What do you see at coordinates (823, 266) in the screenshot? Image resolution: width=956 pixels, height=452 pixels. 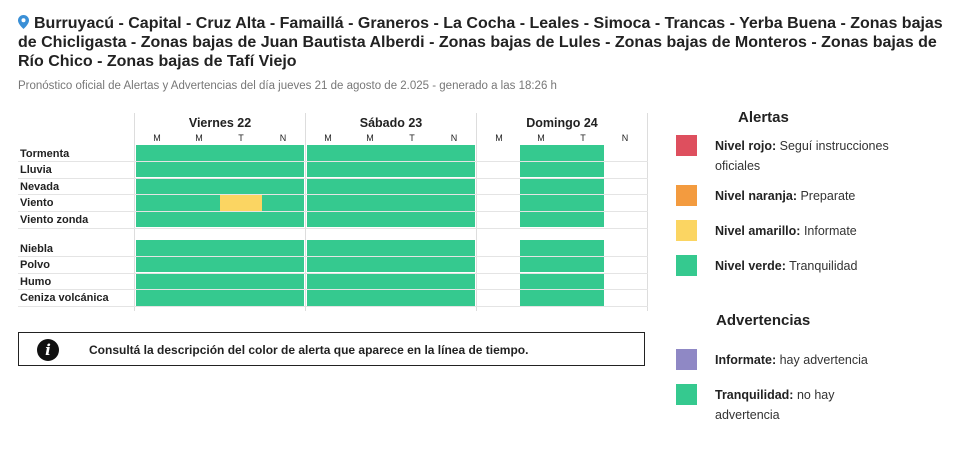 I see `legend-description: Tranquilidad` at bounding box center [823, 266].